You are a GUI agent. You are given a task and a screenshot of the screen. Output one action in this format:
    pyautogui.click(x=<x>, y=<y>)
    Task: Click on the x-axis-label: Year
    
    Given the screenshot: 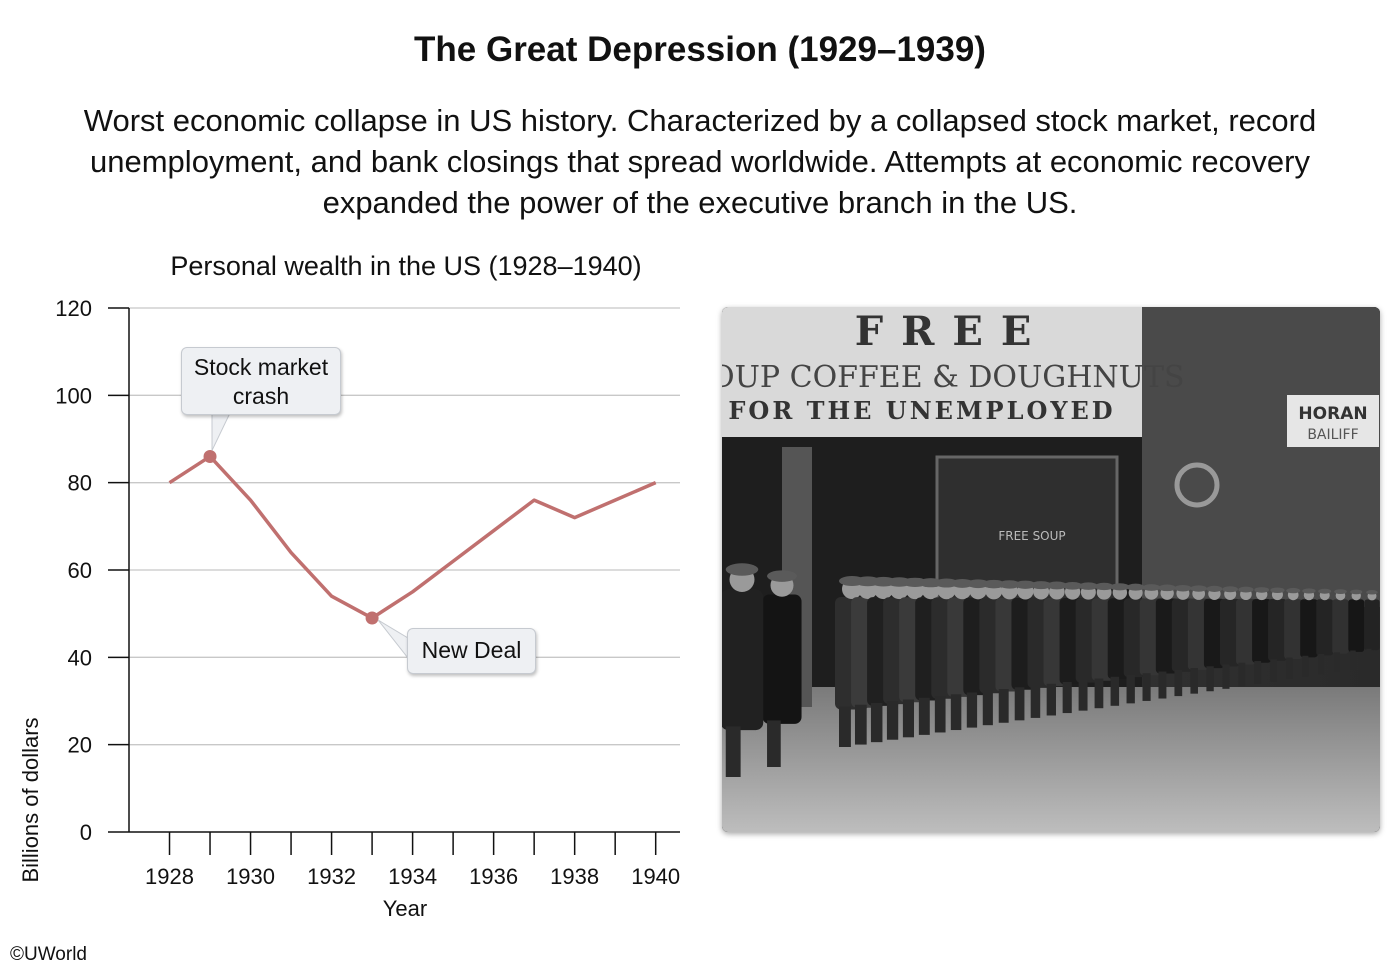 What is the action you would take?
    pyautogui.click(x=405, y=908)
    